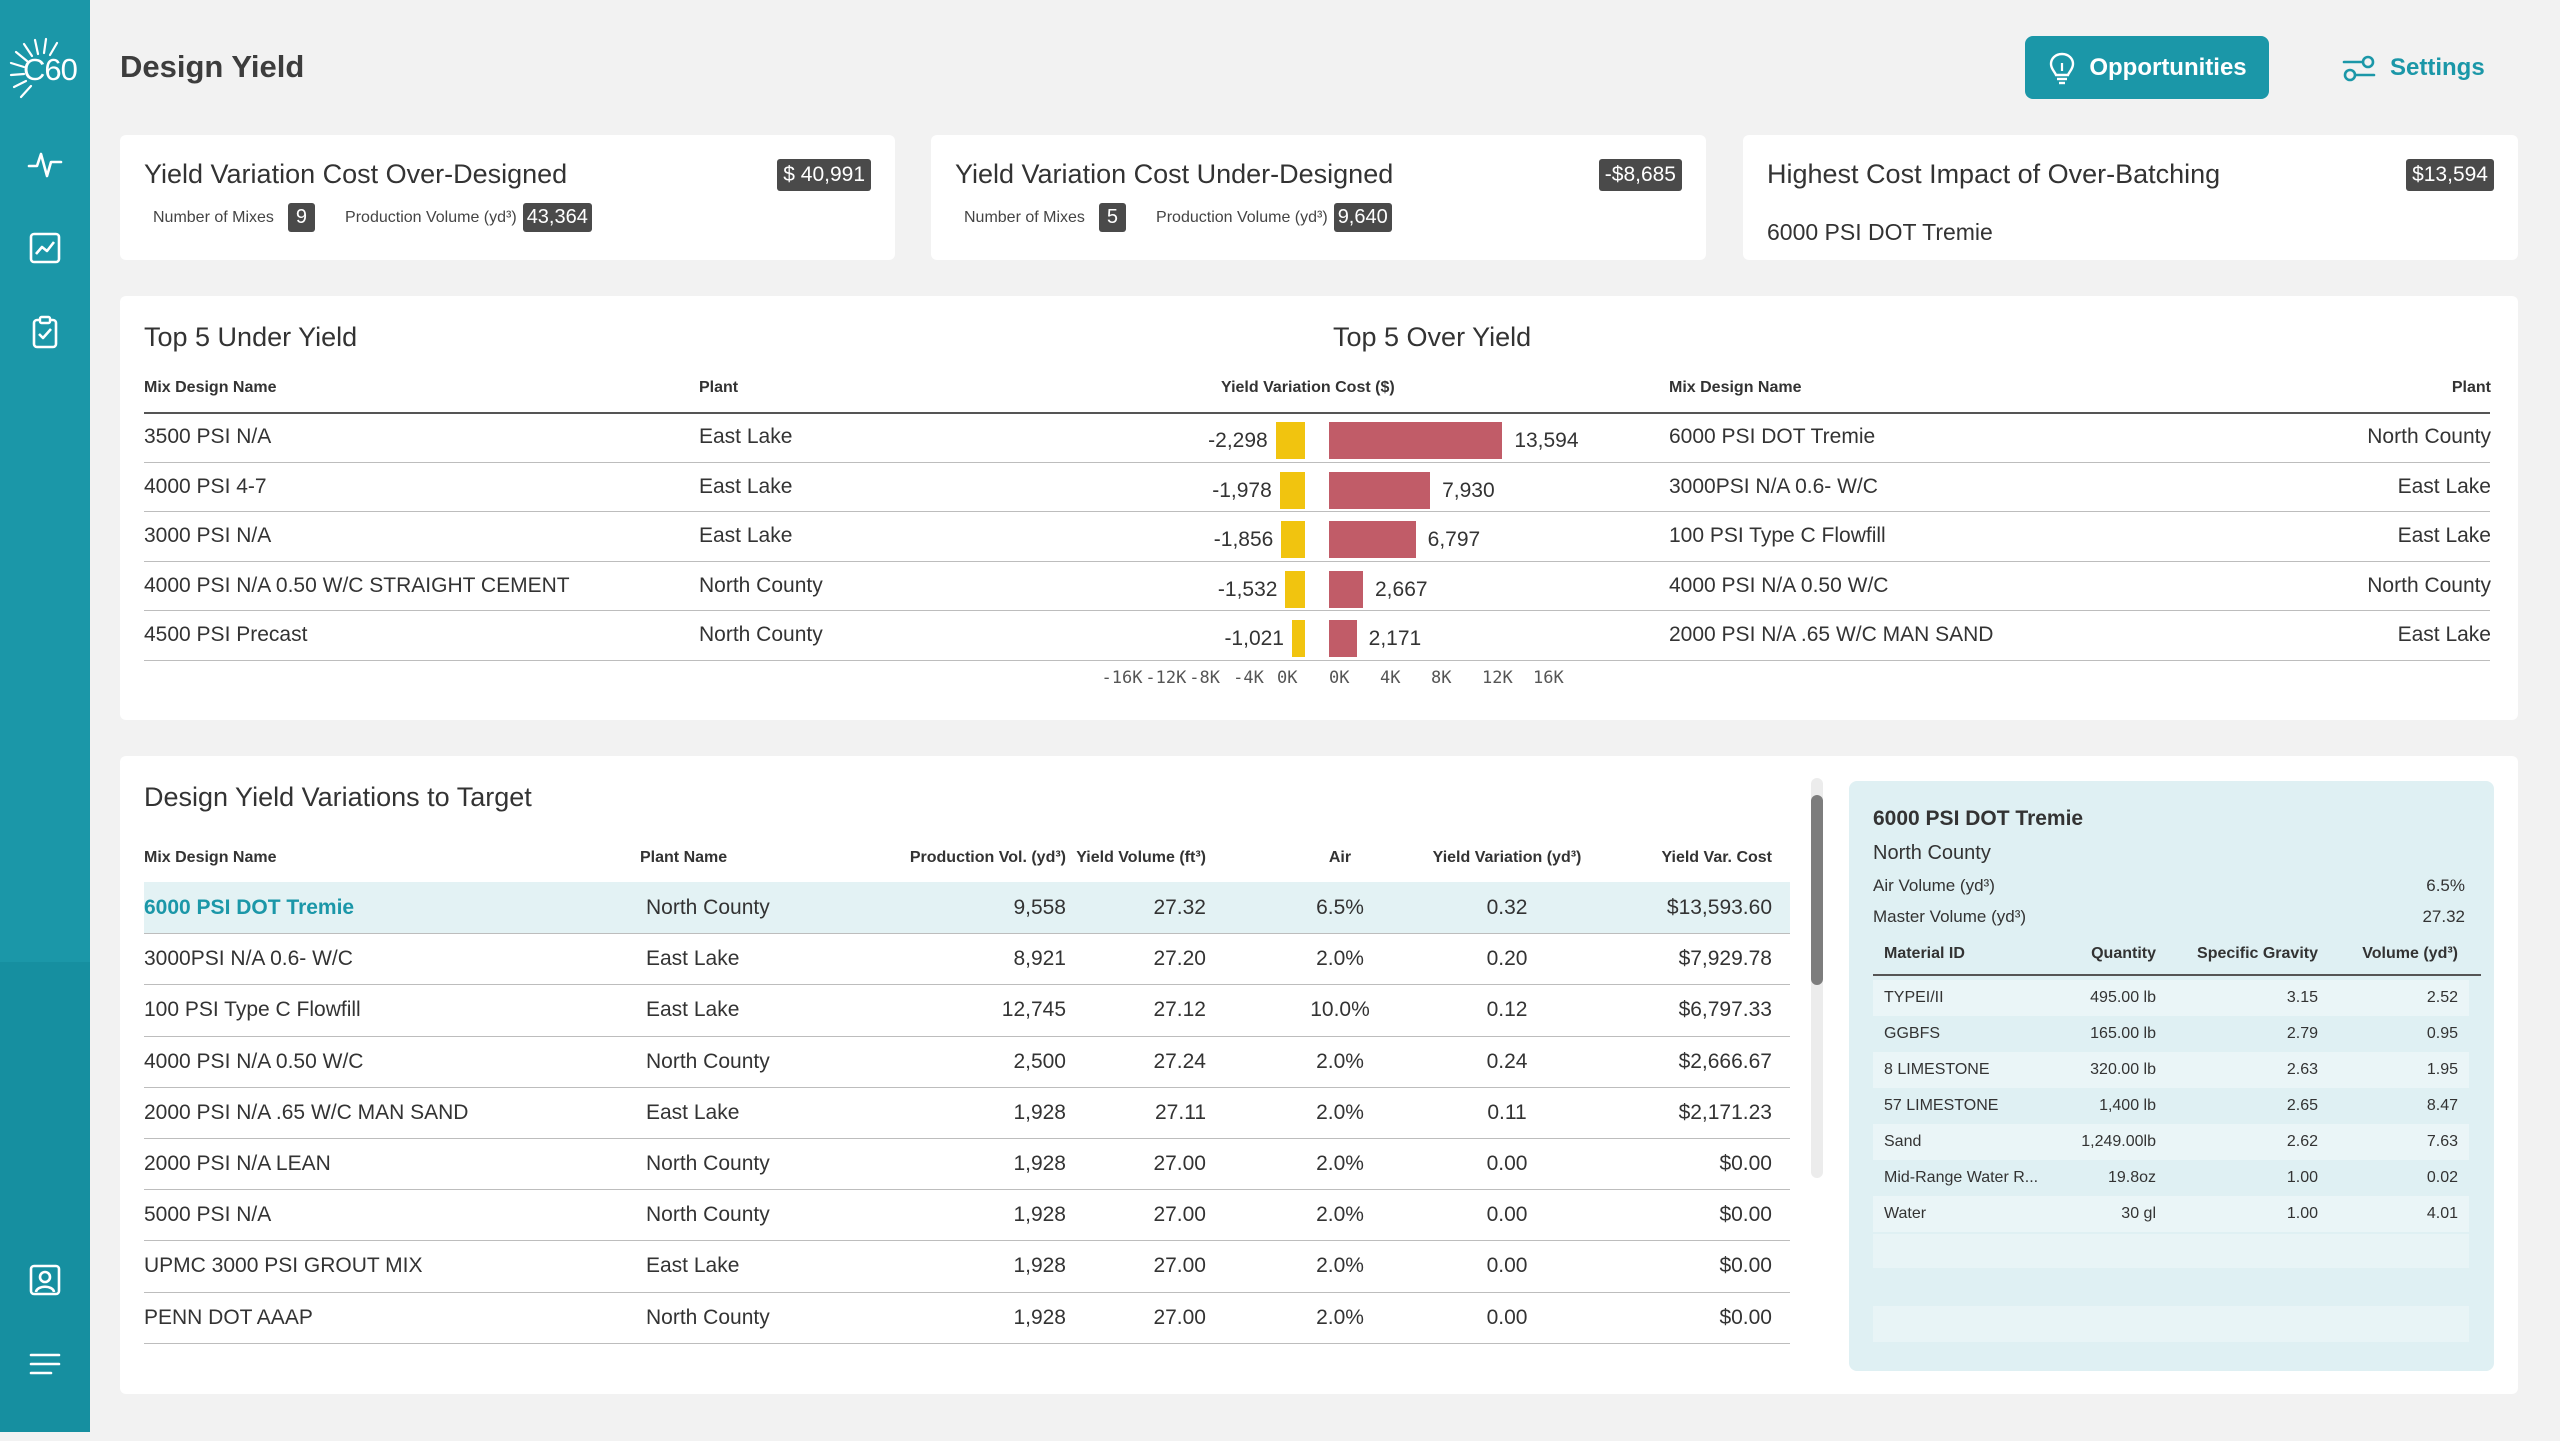 Image resolution: width=2560 pixels, height=1441 pixels. Describe the element at coordinates (249, 907) in the screenshot. I see `table-cell-mix-name: 6000 PSI DOT Tremie` at that location.